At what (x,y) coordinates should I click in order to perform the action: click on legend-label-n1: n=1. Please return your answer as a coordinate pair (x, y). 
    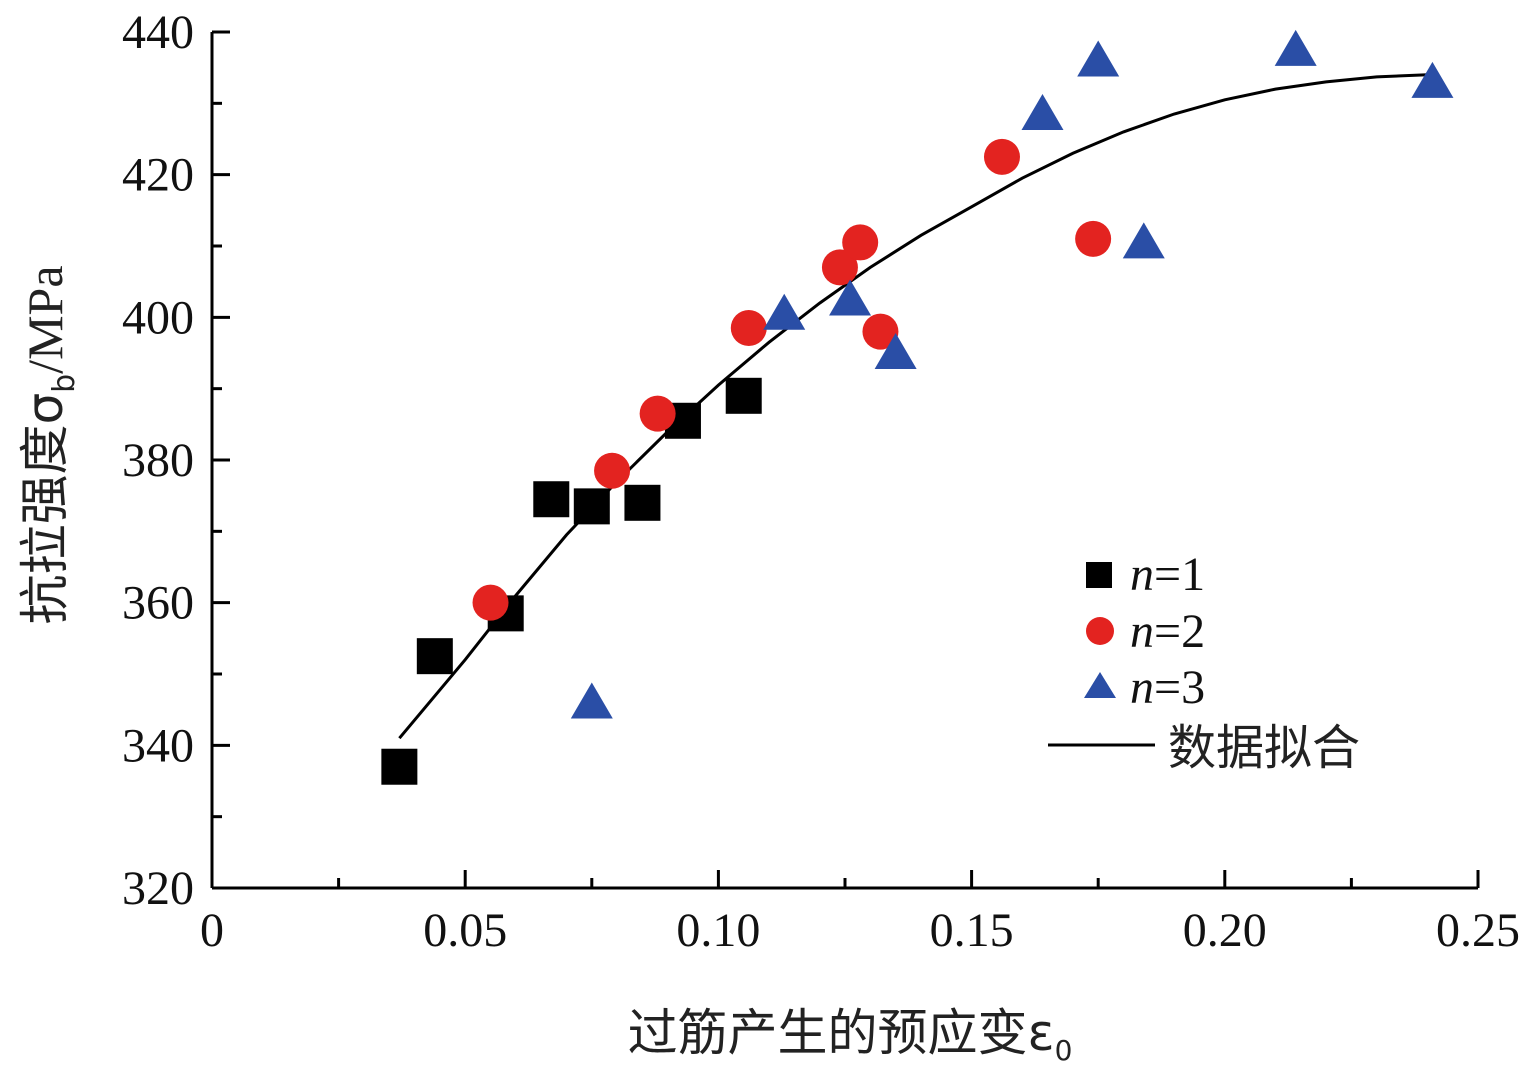
    Looking at the image, I should click on (1167, 574).